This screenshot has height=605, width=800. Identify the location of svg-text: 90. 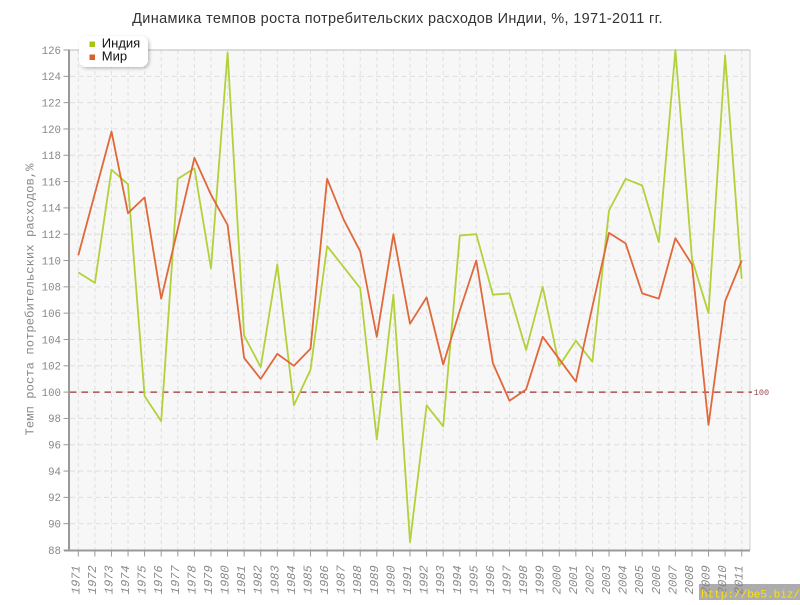
(54, 525).